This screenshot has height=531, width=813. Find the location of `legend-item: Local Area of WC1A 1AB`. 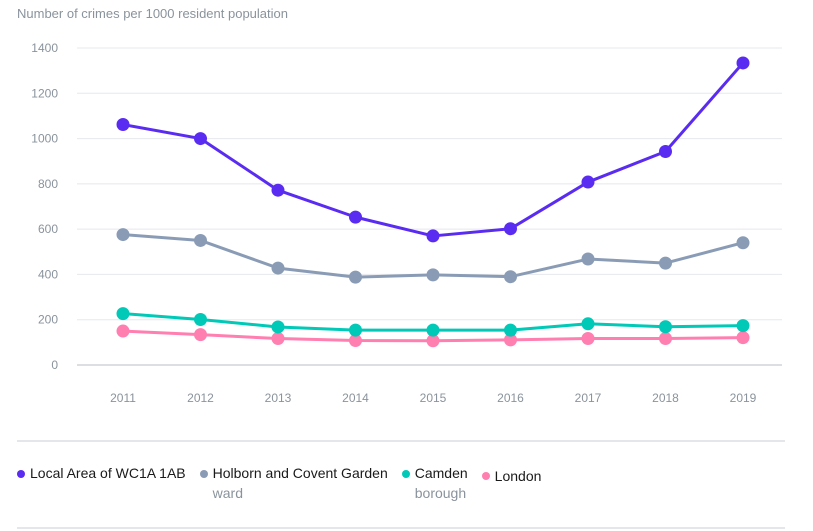

legend-item: Local Area of WC1A 1AB is located at coordinates (101, 483).